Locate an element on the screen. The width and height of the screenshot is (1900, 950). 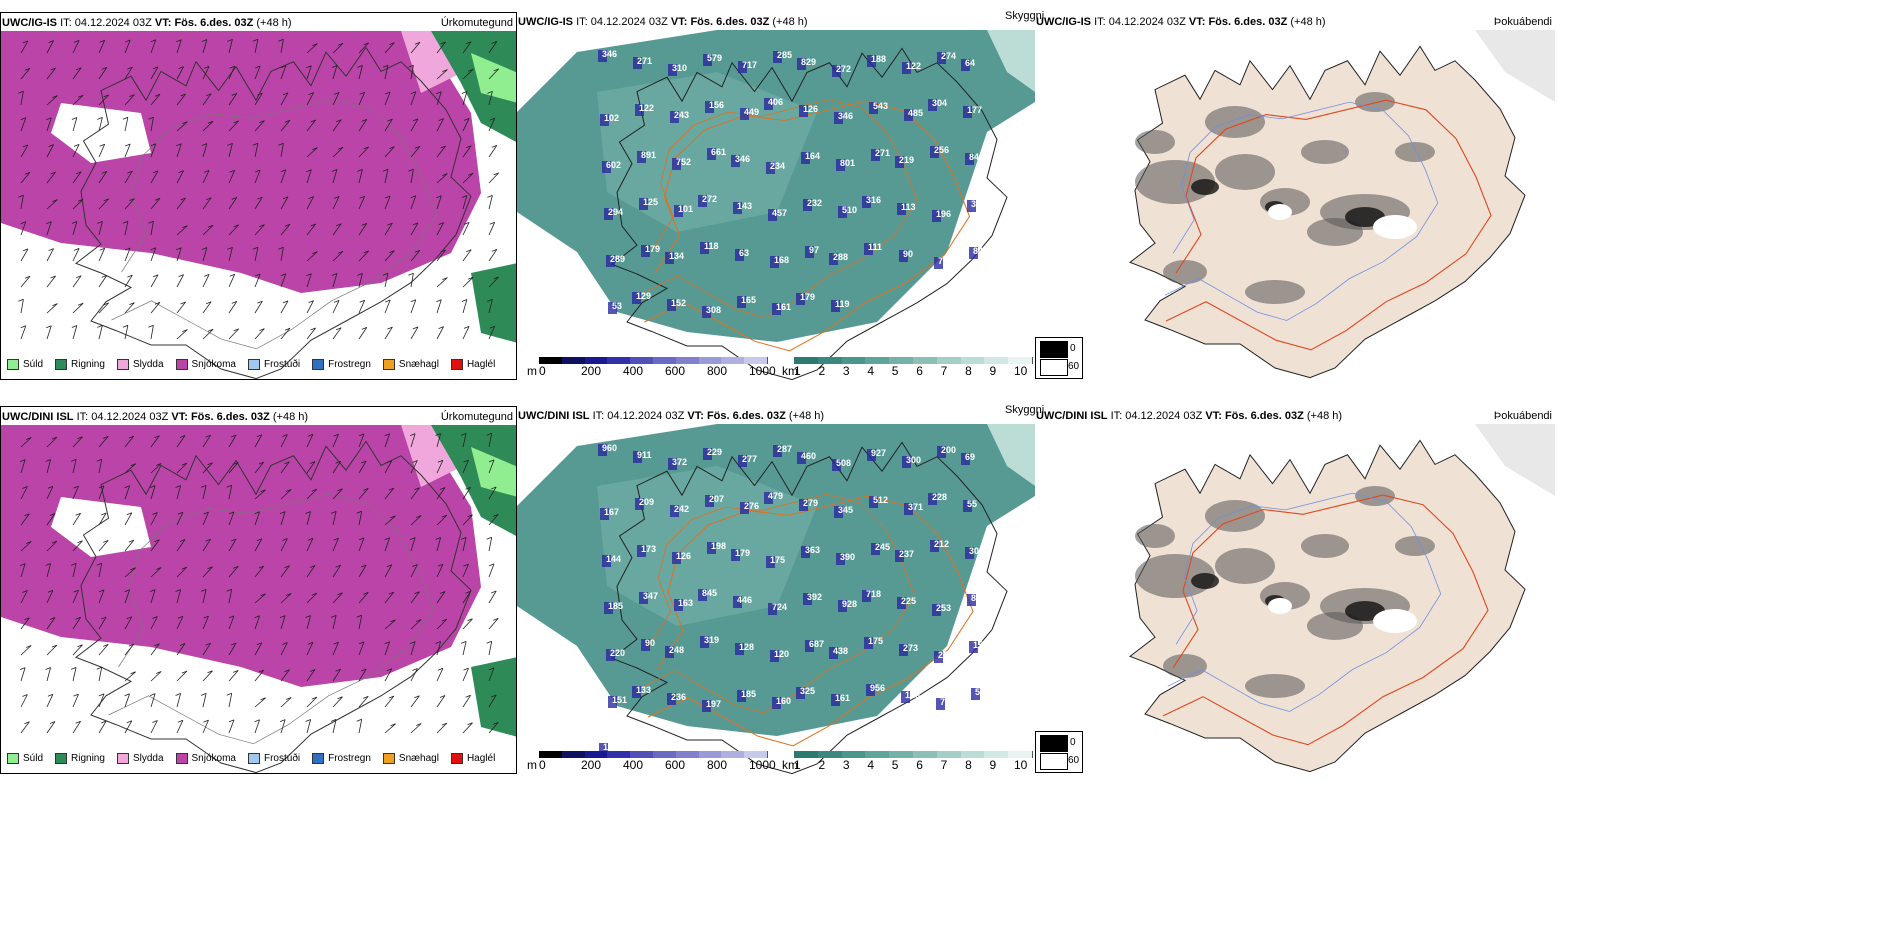
vis-point-label: 237 is located at coordinates (906, 554).